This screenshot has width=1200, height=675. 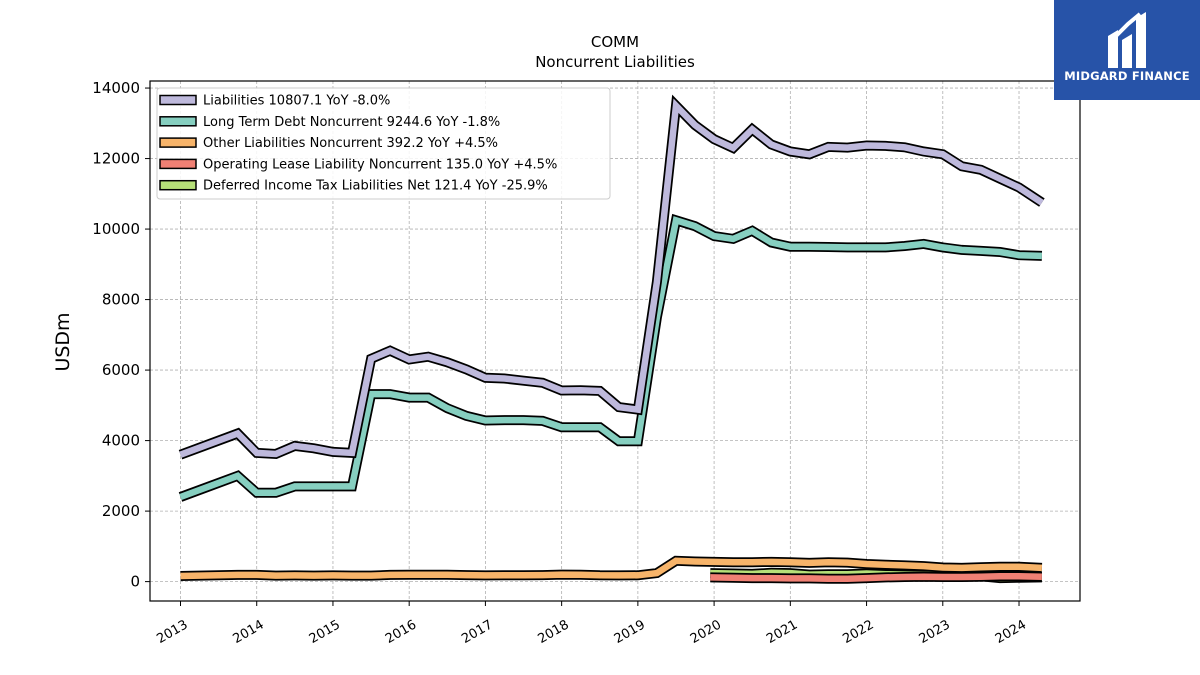 What do you see at coordinates (121, 335) in the screenshot?
I see `y-axis: 0 2000 4000 6000 8000 10000 12000 14000` at bounding box center [121, 335].